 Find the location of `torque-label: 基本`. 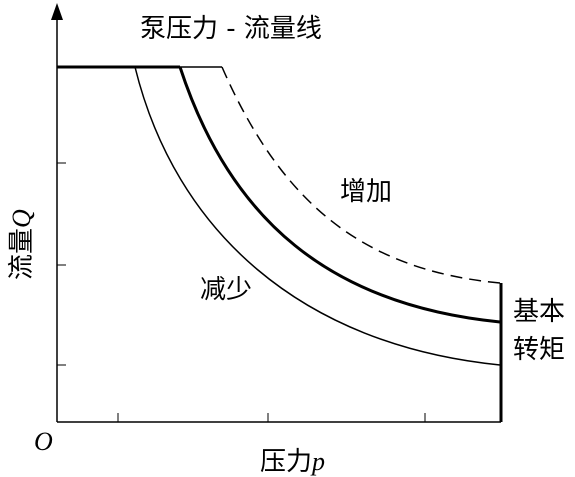

torque-label: 基本 is located at coordinates (539, 312).